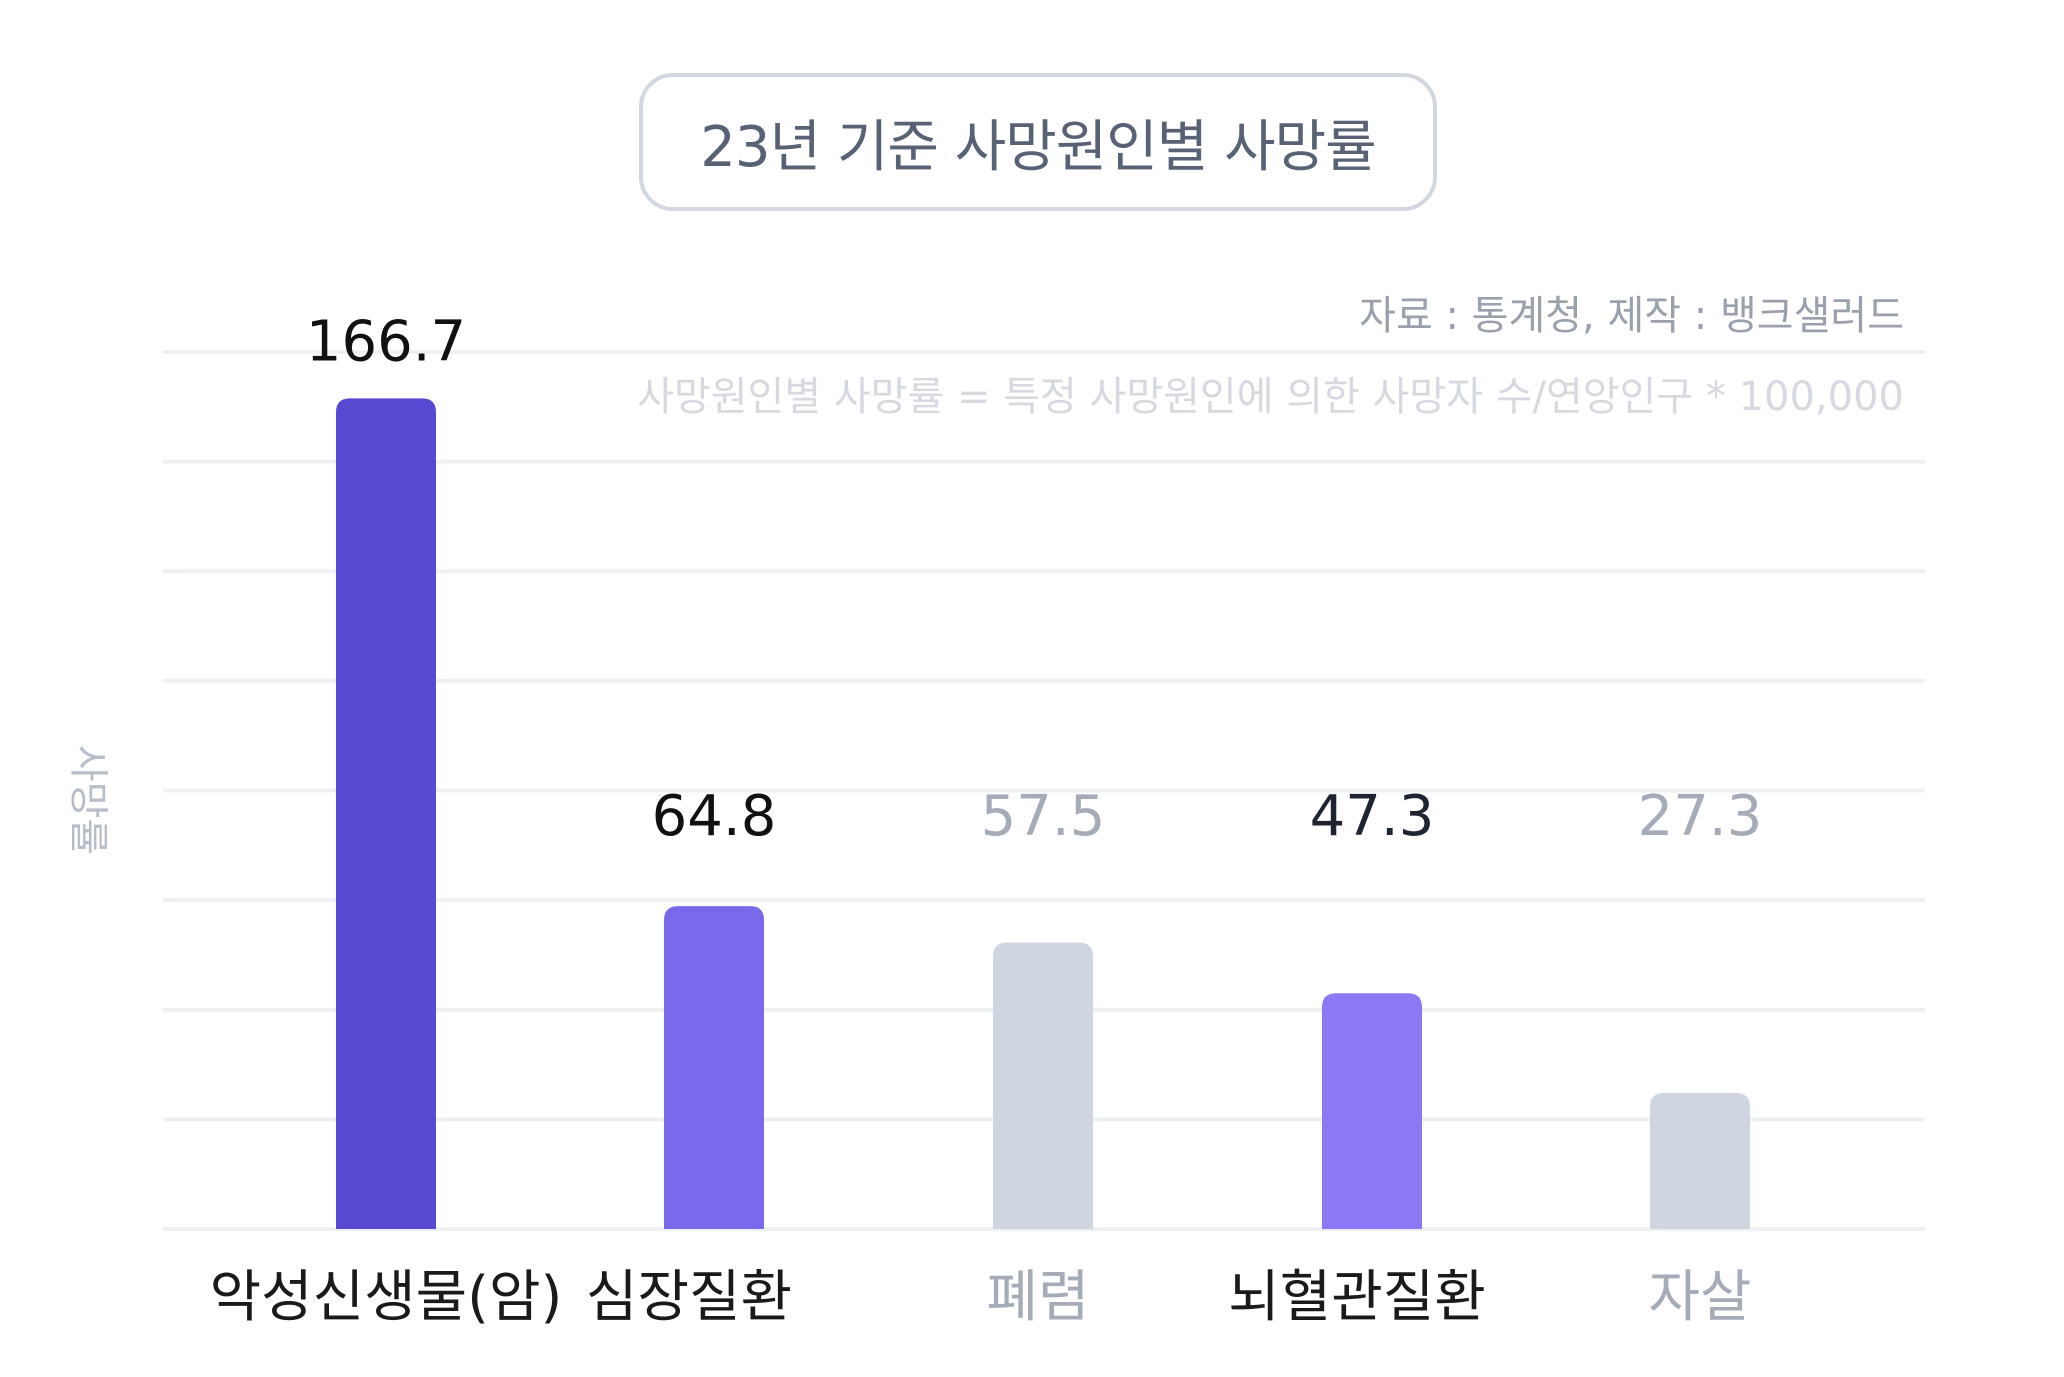 The height and width of the screenshot is (1377, 2064). I want to click on category-label: 폐렴, so click(1037, 1297).